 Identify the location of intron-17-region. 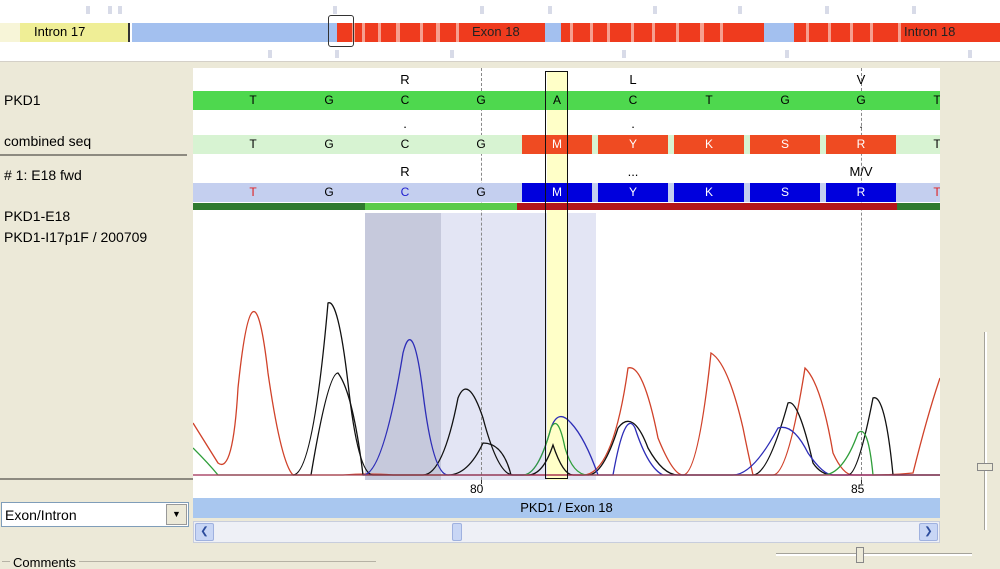
(75, 32).